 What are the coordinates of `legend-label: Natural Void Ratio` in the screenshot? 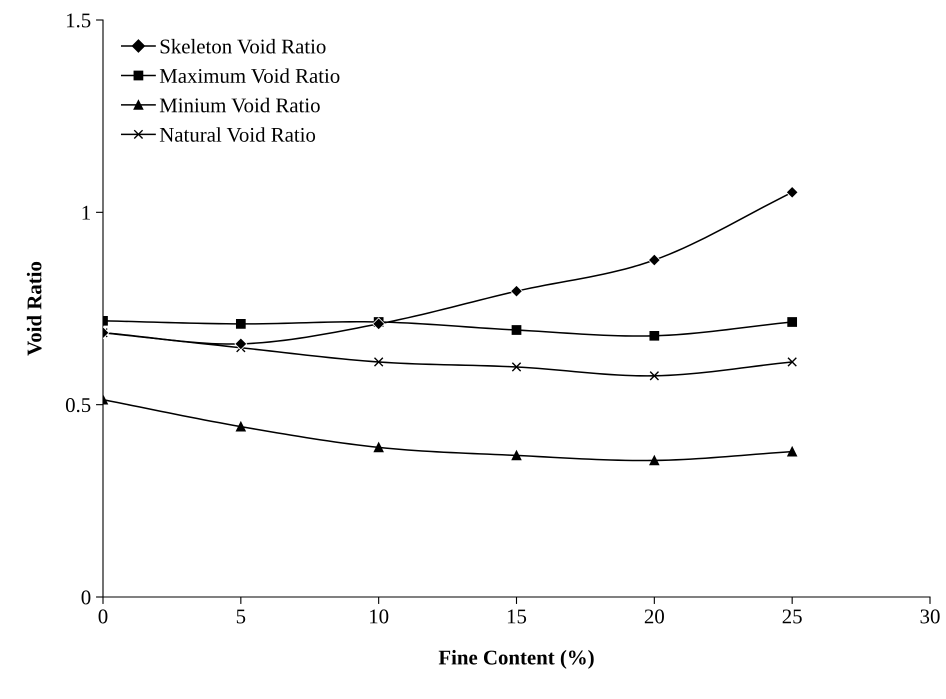 It's located at (238, 134).